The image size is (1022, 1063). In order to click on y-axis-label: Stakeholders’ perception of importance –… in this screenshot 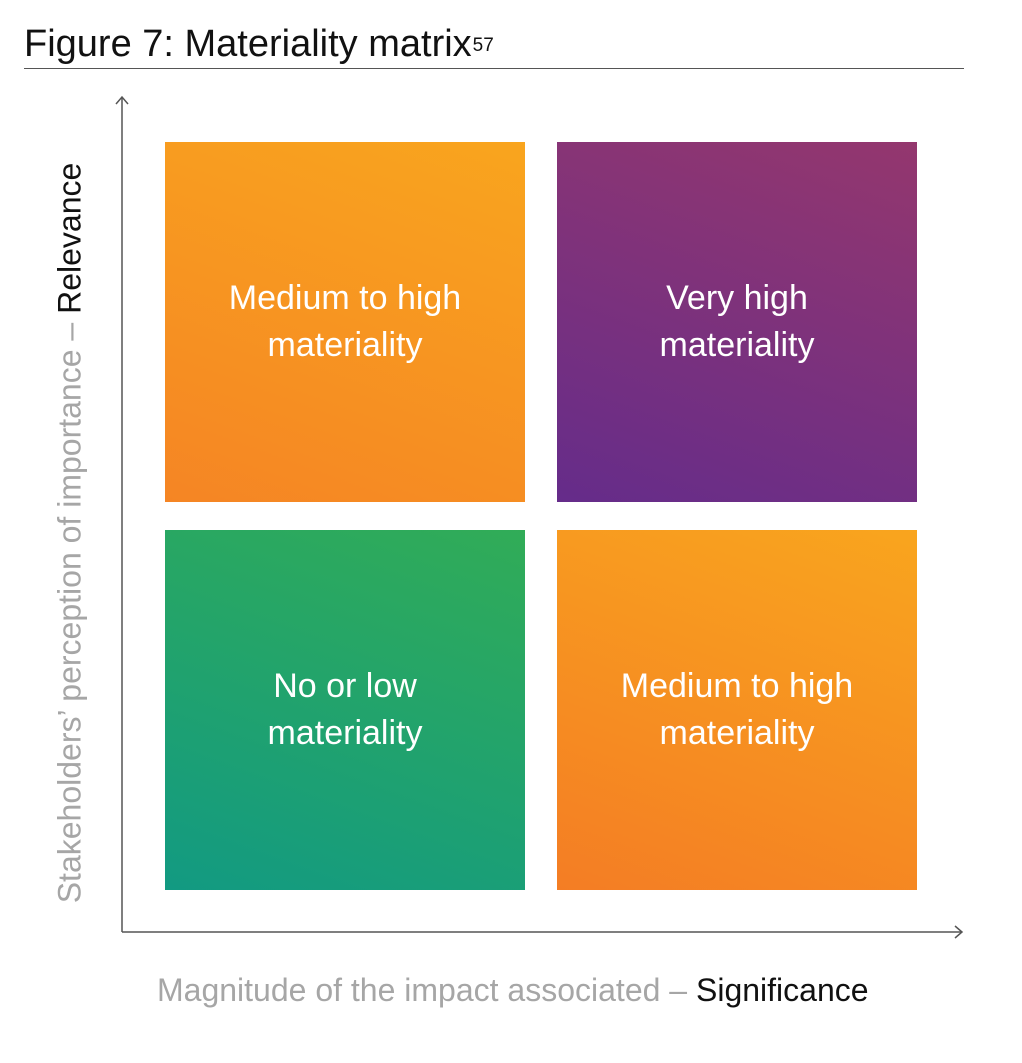, I will do `click(70, 533)`.